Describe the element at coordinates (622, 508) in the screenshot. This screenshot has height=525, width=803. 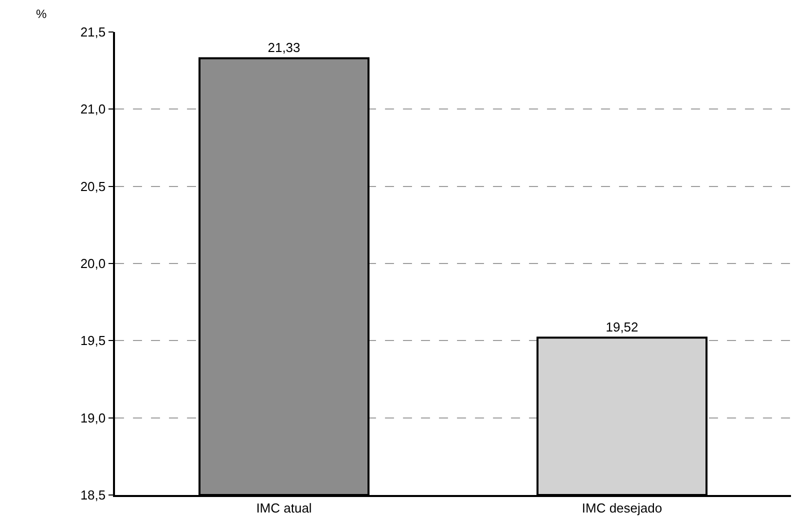
I see `x-tick-label: IMC desejado` at that location.